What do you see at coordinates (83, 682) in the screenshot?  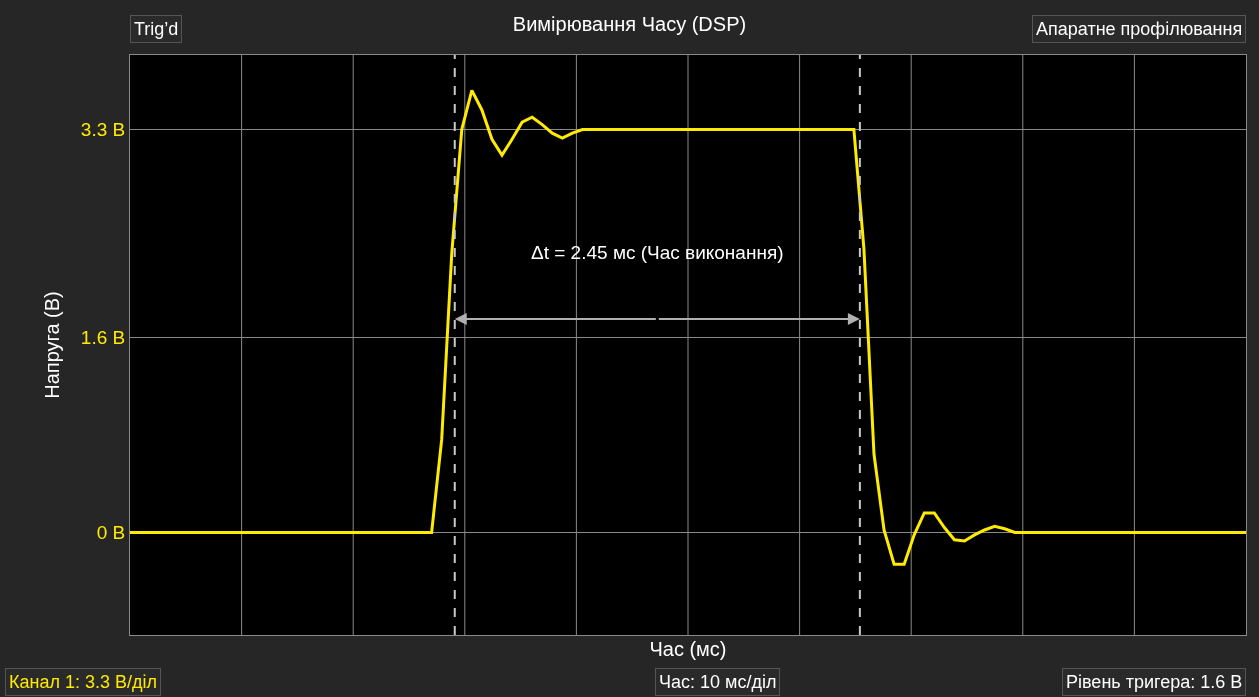 I see `text: Канал 1: 3.3 В/діл` at bounding box center [83, 682].